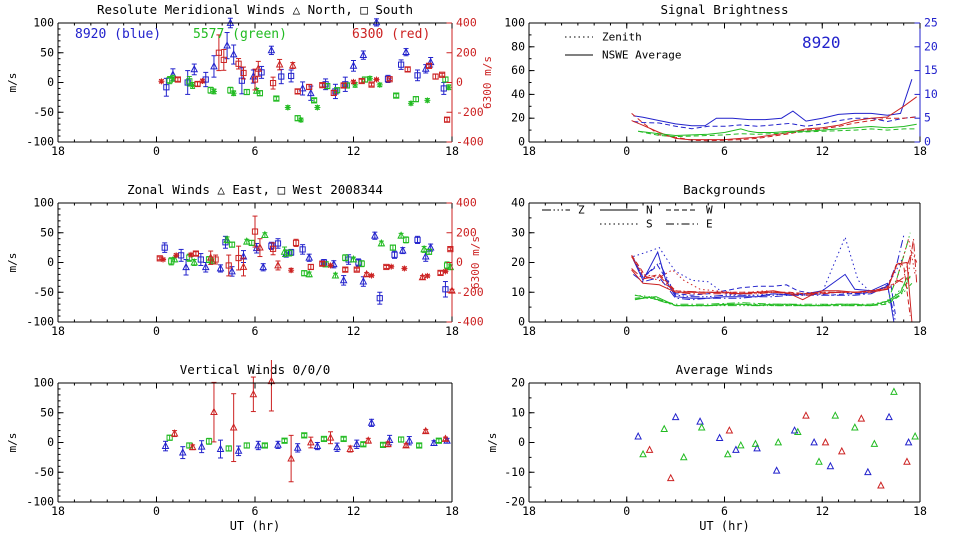 This screenshot has height=540, width=960. I want to click on annotation-6300-(red): 6300 (red), so click(391, 34).